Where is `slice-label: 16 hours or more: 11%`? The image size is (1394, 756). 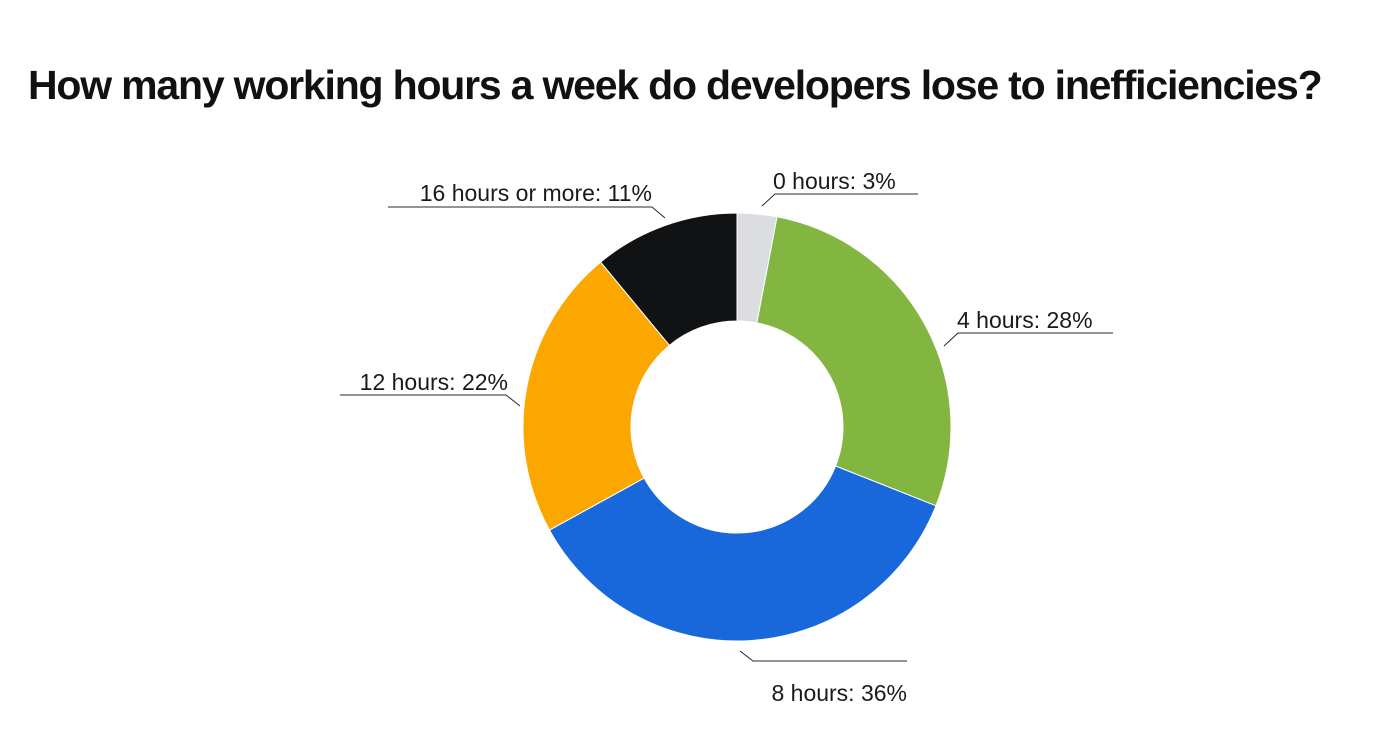
slice-label: 16 hours or more: 11% is located at coordinates (536, 193).